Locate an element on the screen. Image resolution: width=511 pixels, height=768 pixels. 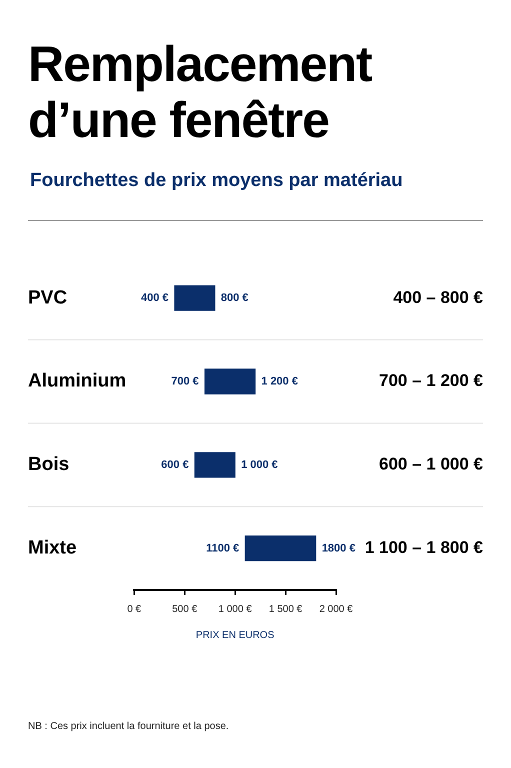
x-tick-label: 2 000 € is located at coordinates (336, 609).